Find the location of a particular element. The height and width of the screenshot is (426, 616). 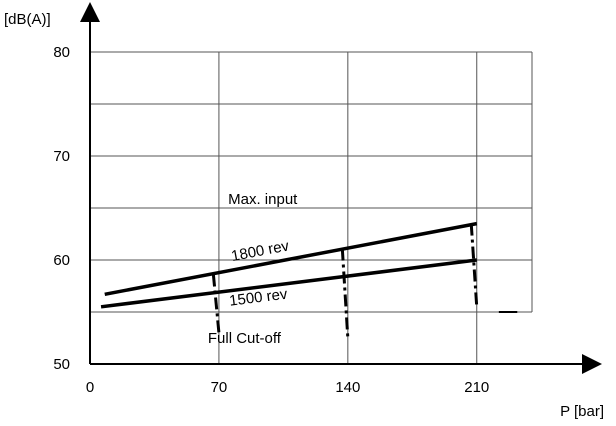

x-tick-label: 0 is located at coordinates (90, 387).